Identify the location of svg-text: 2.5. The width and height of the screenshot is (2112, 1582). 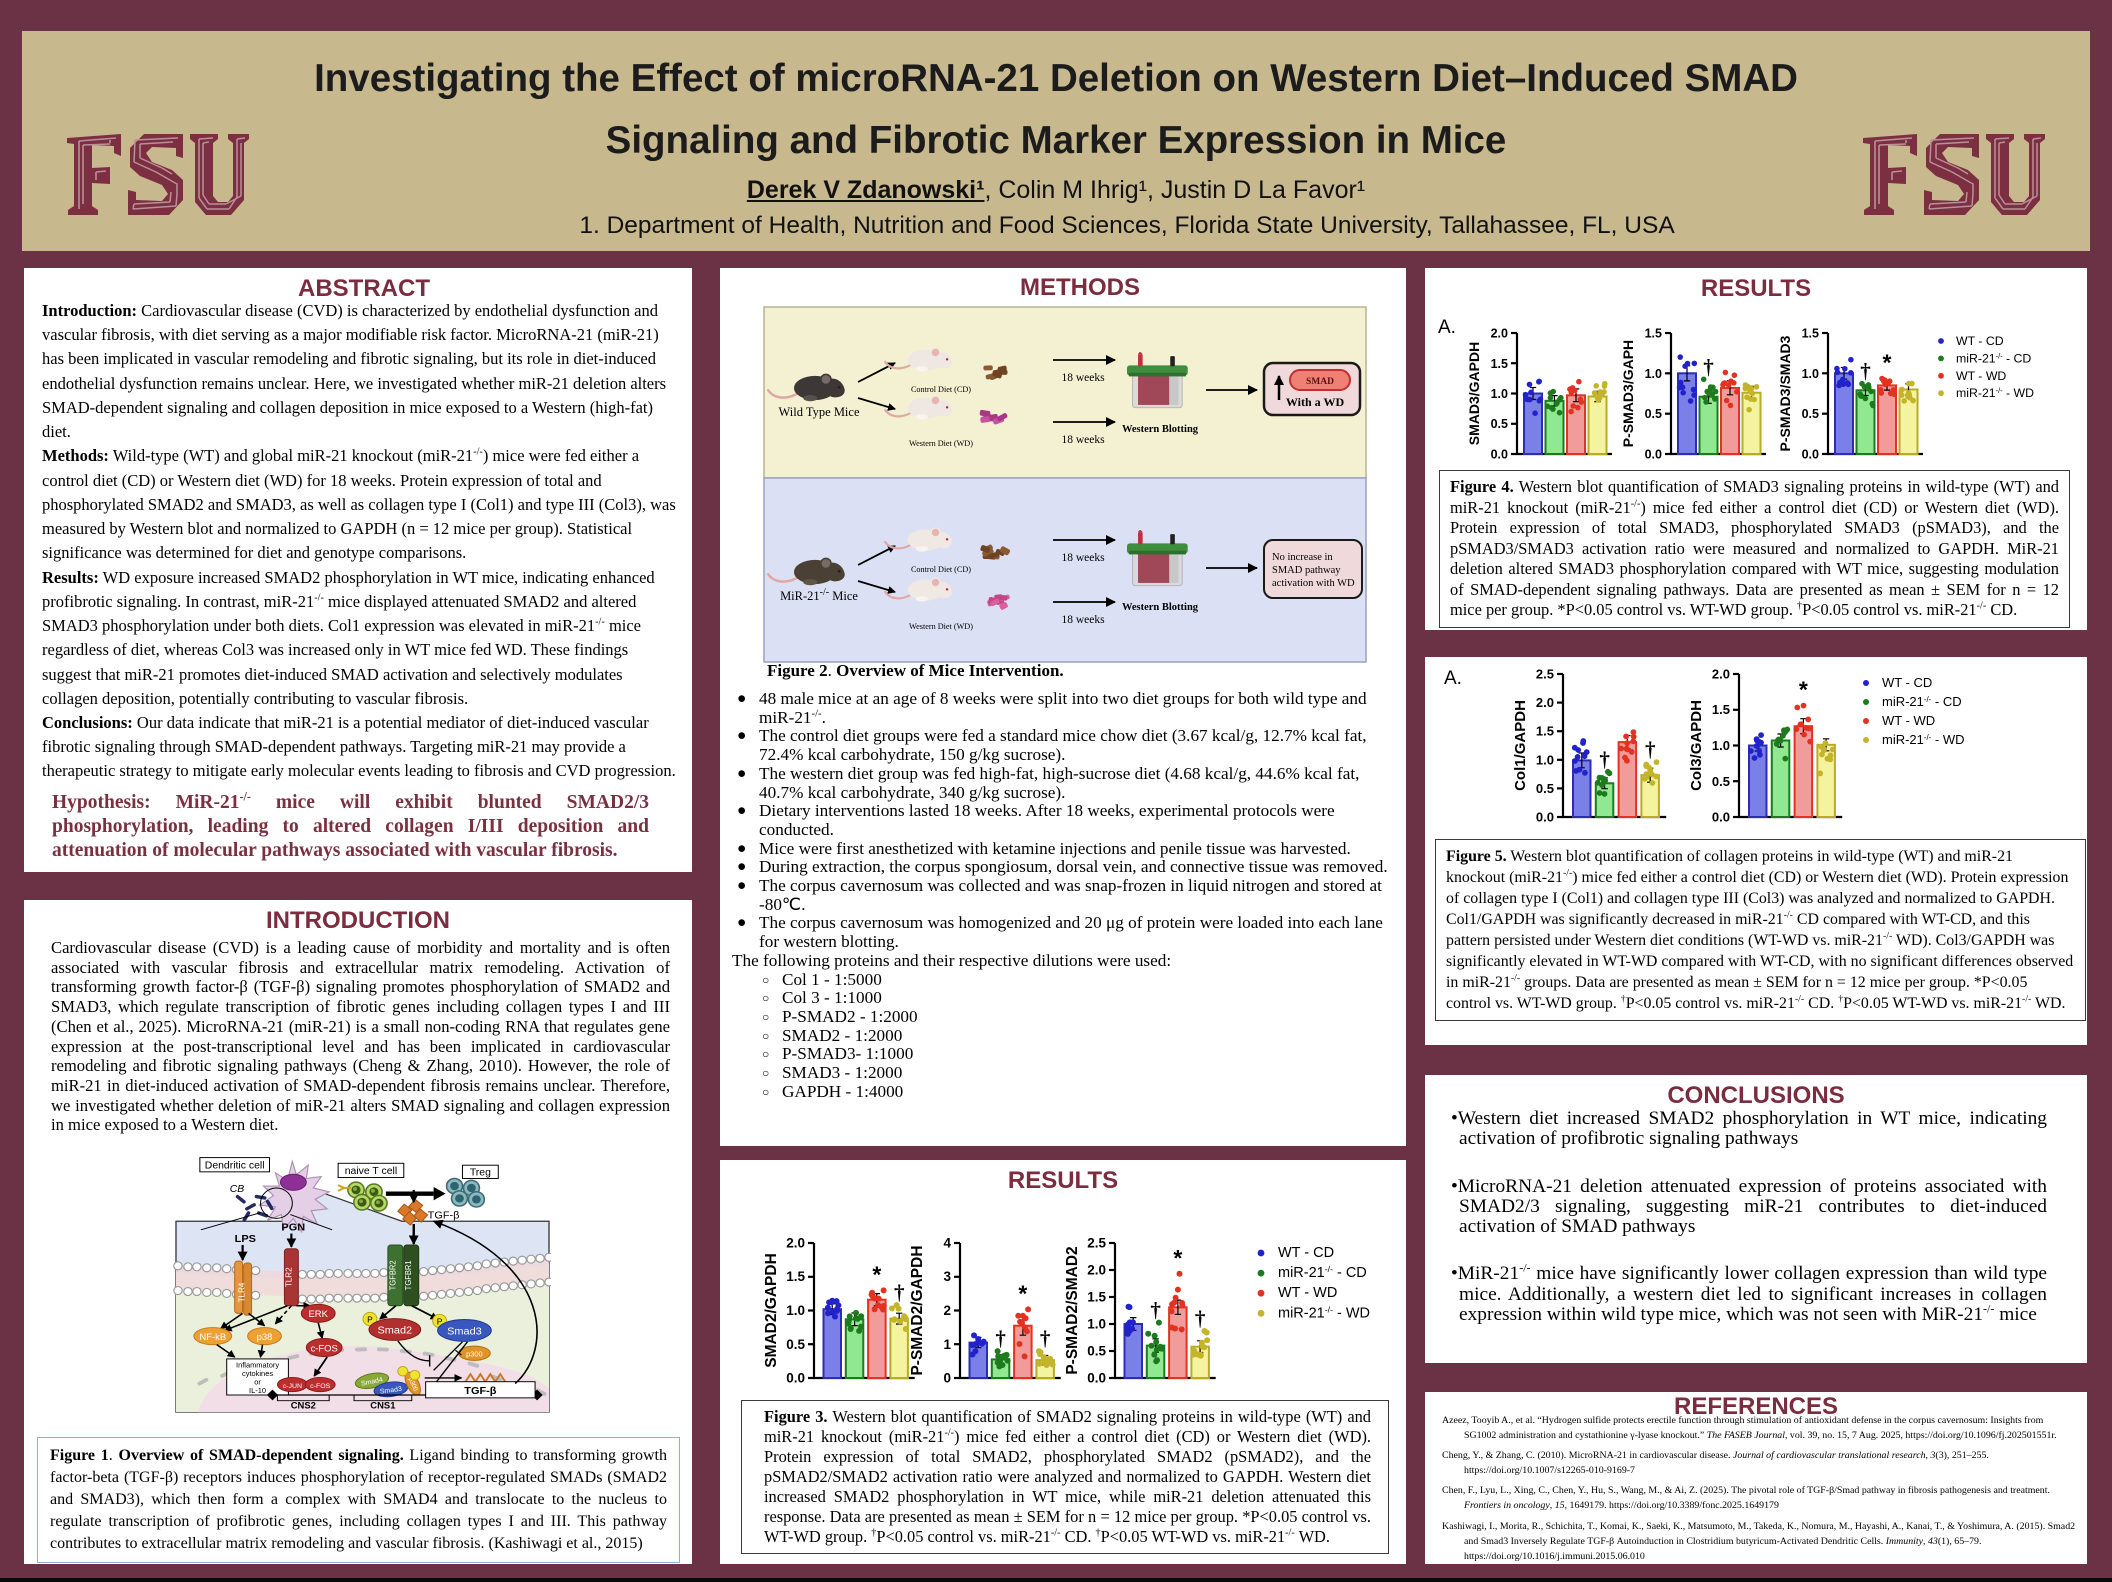
(1545, 674).